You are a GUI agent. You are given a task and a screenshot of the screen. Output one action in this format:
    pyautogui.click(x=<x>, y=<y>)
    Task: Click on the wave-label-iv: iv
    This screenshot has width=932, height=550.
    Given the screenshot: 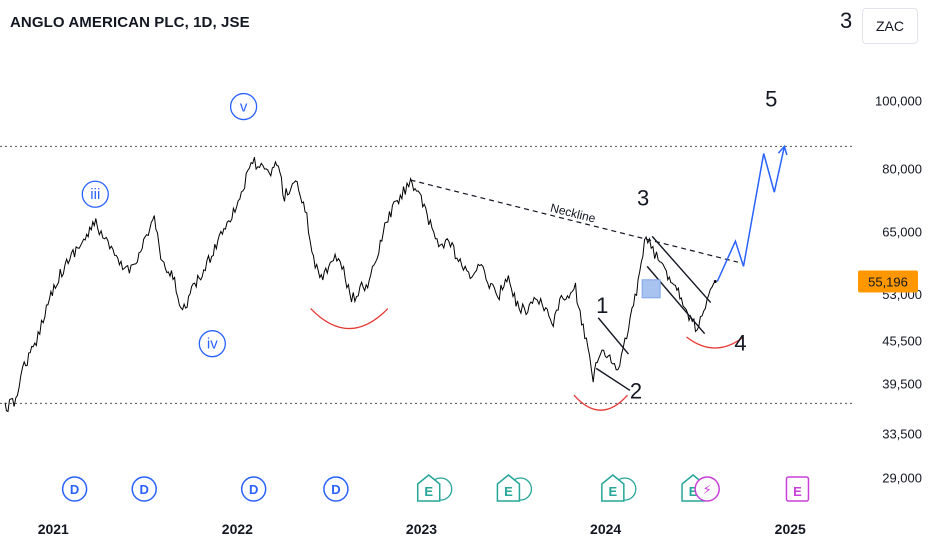 What is the action you would take?
    pyautogui.click(x=212, y=344)
    